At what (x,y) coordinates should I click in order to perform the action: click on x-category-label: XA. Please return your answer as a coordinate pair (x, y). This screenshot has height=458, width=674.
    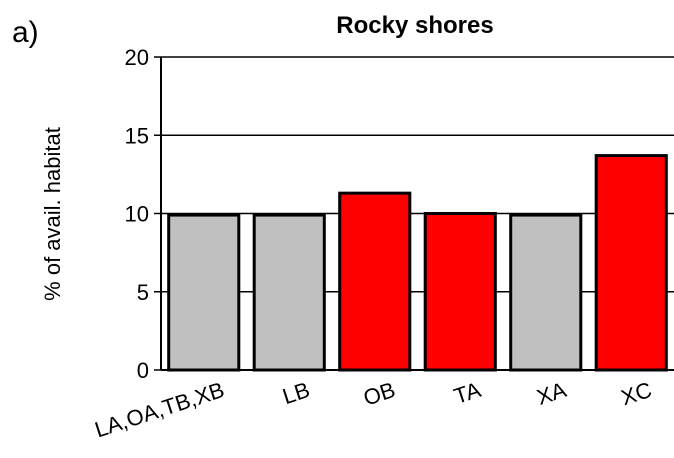
    Looking at the image, I should click on (552, 393).